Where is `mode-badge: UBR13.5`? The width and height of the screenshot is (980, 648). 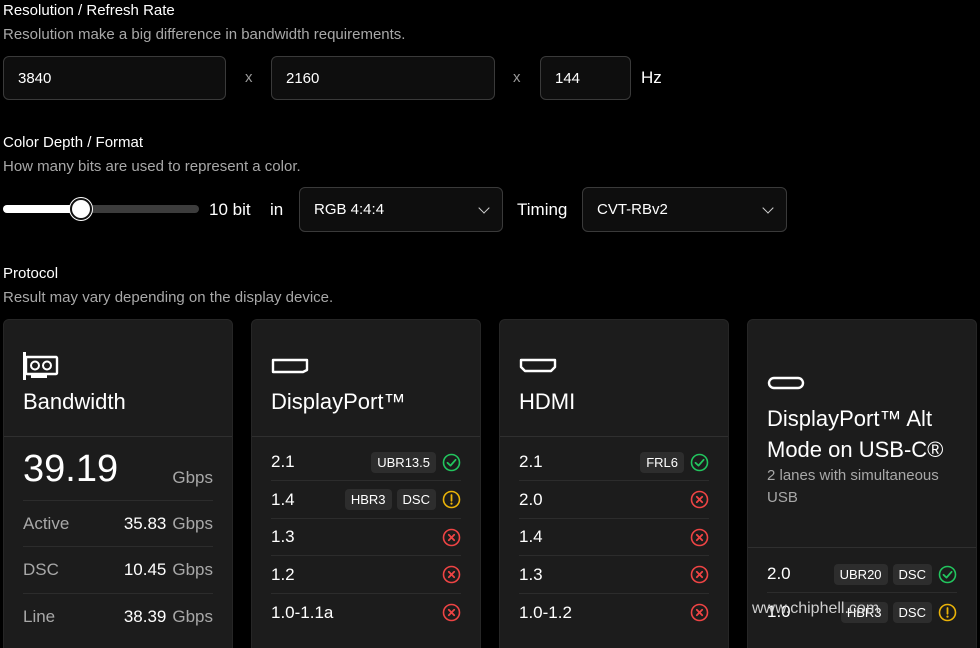 mode-badge: UBR13.5 is located at coordinates (403, 462).